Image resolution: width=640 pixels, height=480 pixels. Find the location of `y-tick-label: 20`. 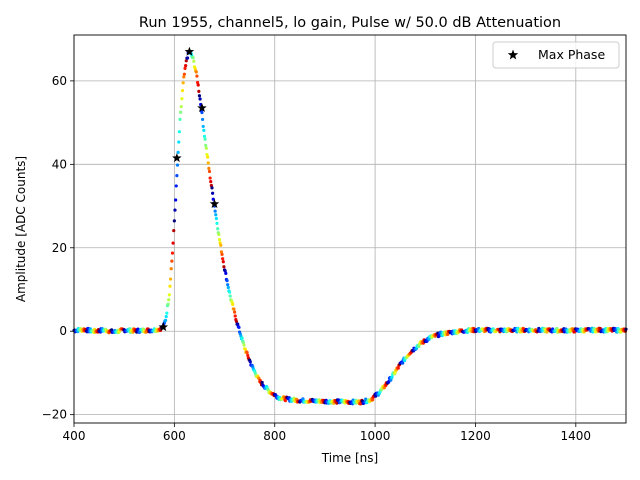

y-tick-label: 20 is located at coordinates (59, 248).